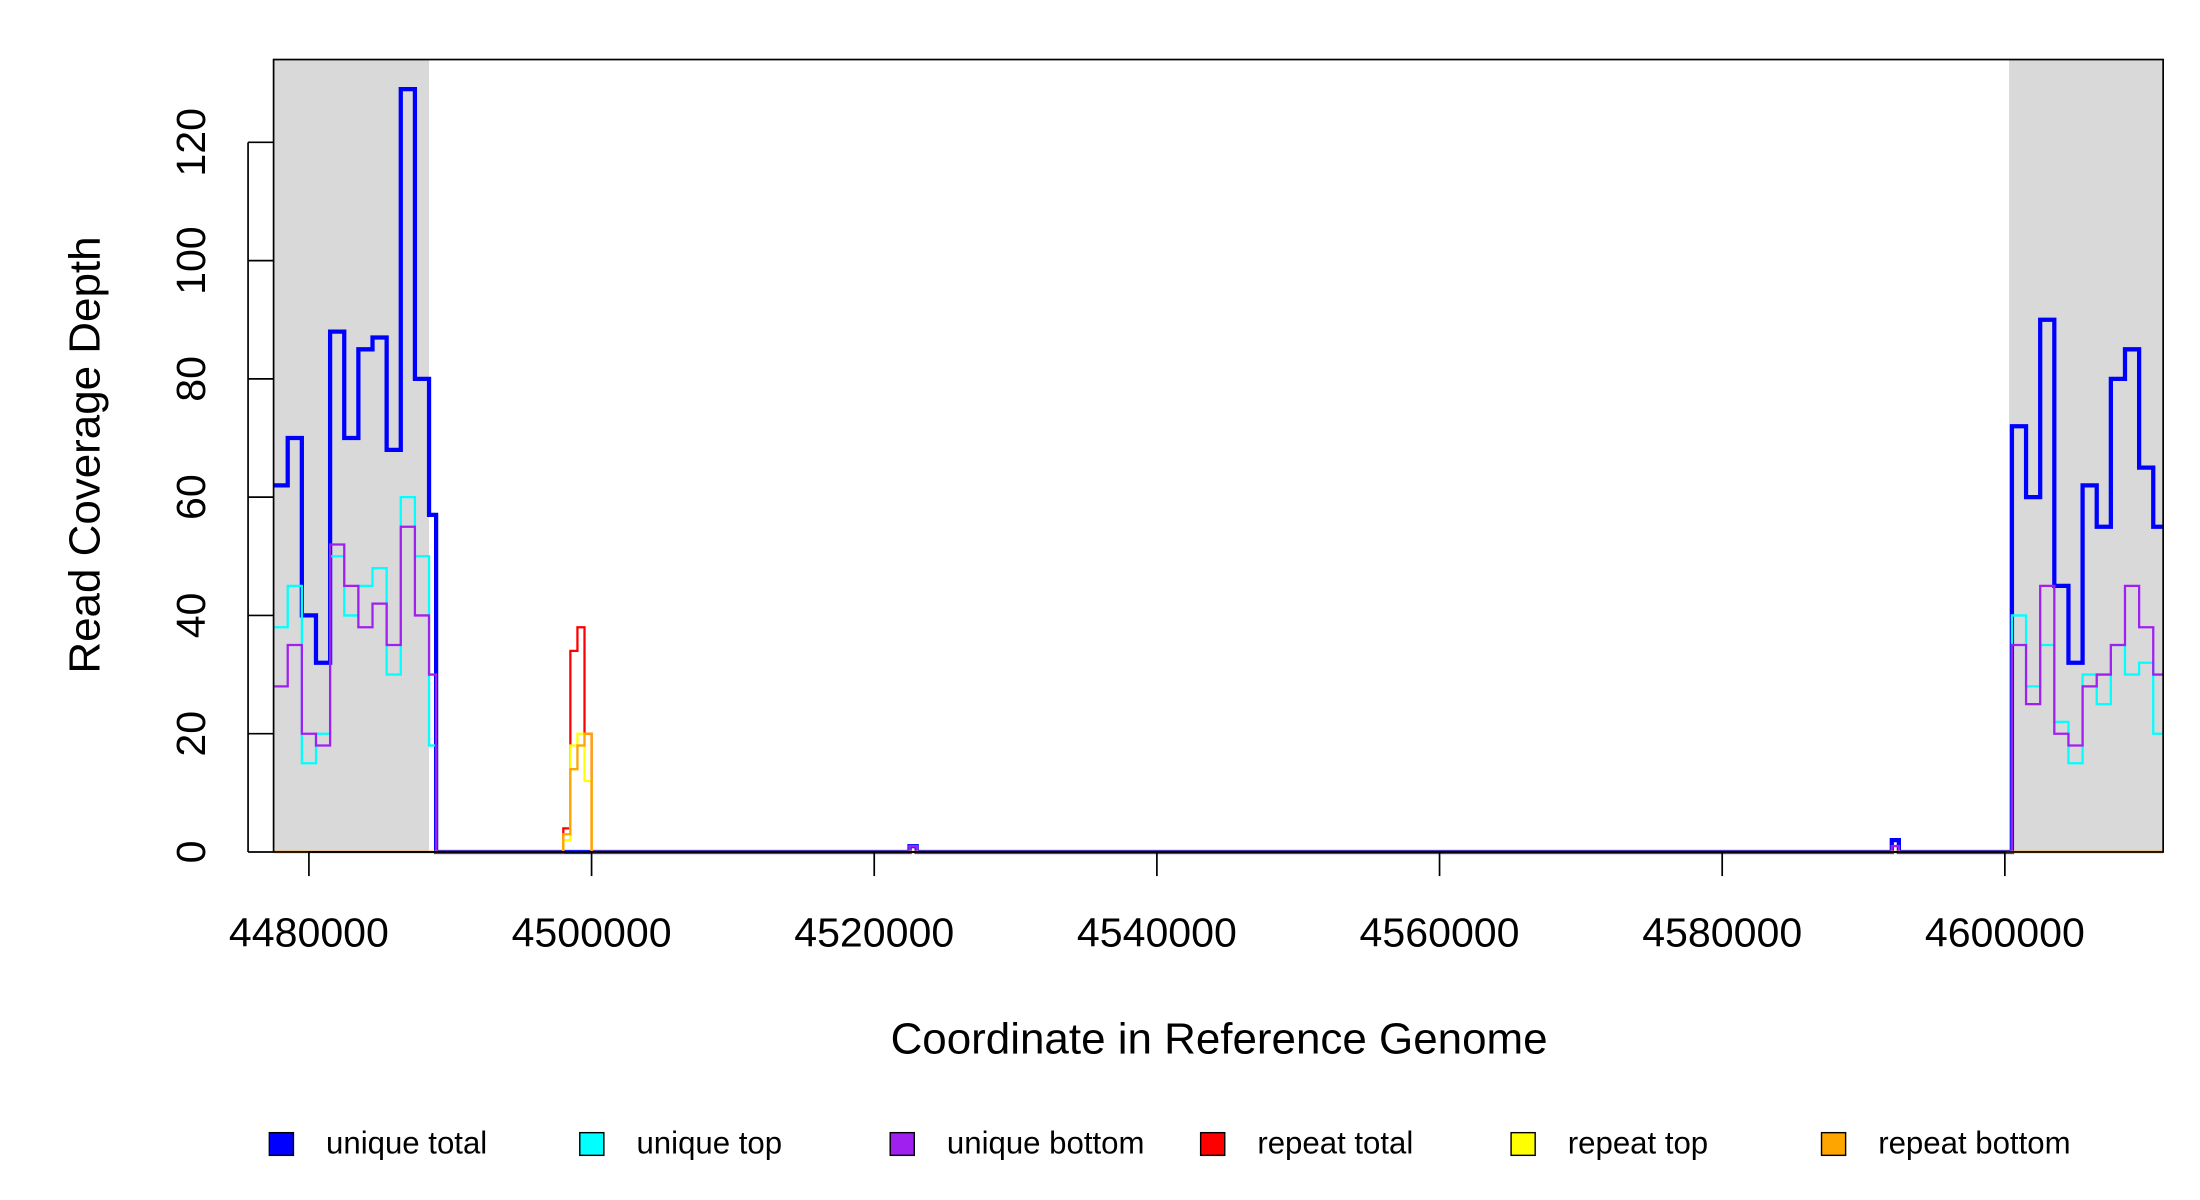  What do you see at coordinates (874, 932) in the screenshot?
I see `x-tick-label: 4520000` at bounding box center [874, 932].